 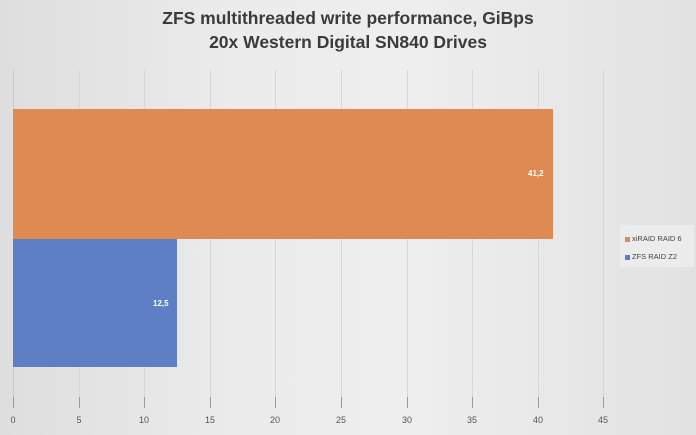 What do you see at coordinates (603, 233) in the screenshot?
I see `gridline` at bounding box center [603, 233].